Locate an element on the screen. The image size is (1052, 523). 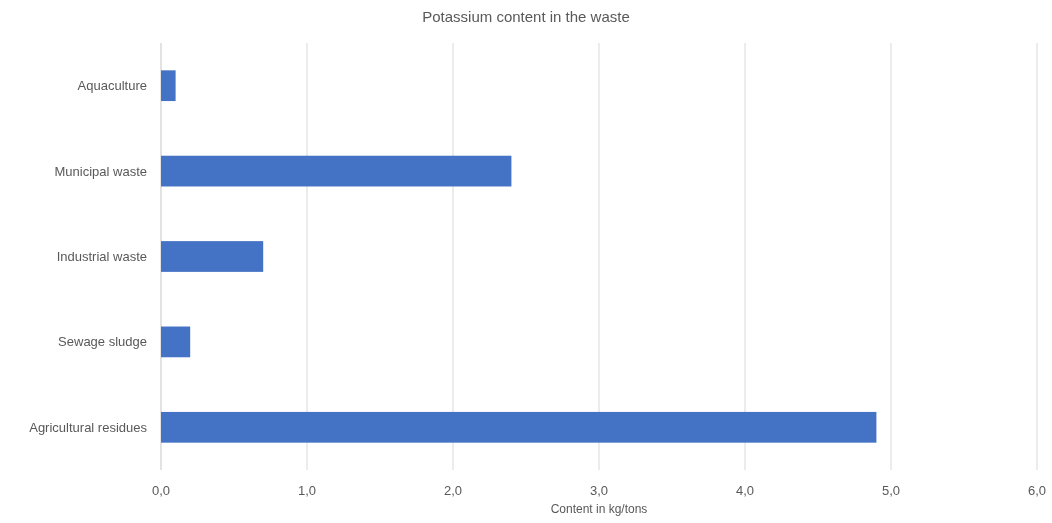
x-tick-label: 1,0 is located at coordinates (307, 490).